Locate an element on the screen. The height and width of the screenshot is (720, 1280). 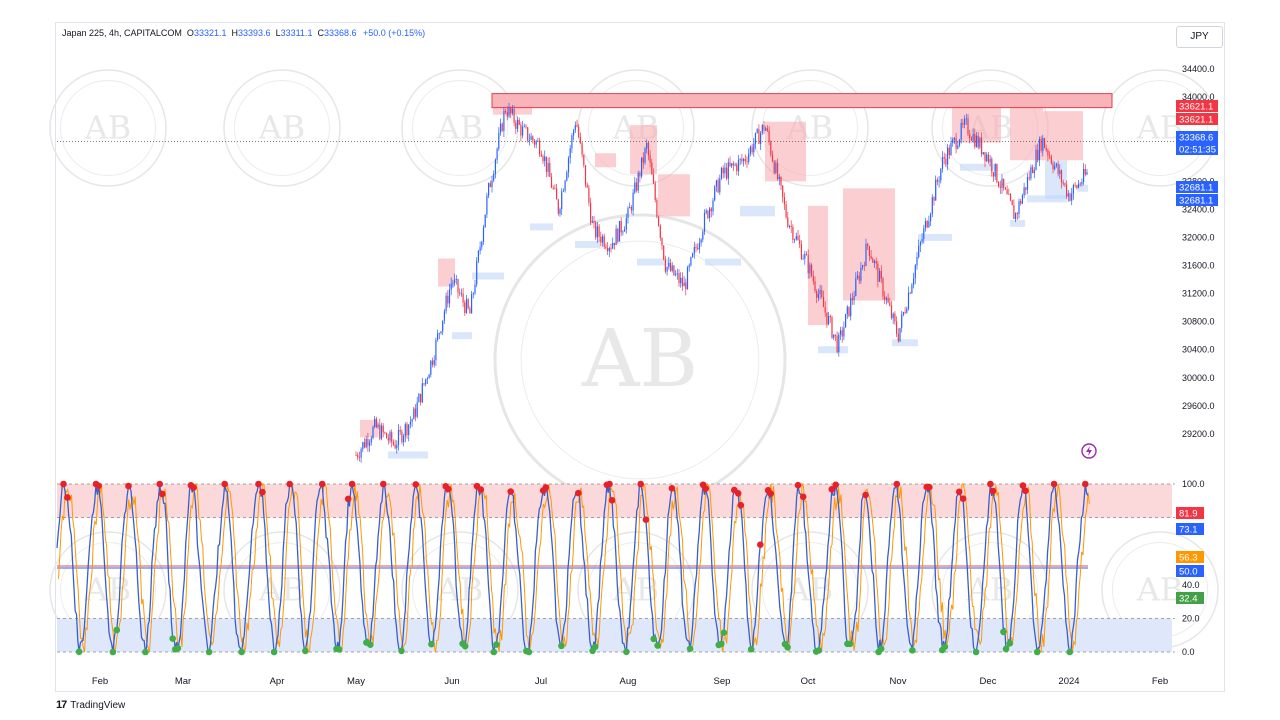
footer: 17 TradingView is located at coordinates (90, 705).